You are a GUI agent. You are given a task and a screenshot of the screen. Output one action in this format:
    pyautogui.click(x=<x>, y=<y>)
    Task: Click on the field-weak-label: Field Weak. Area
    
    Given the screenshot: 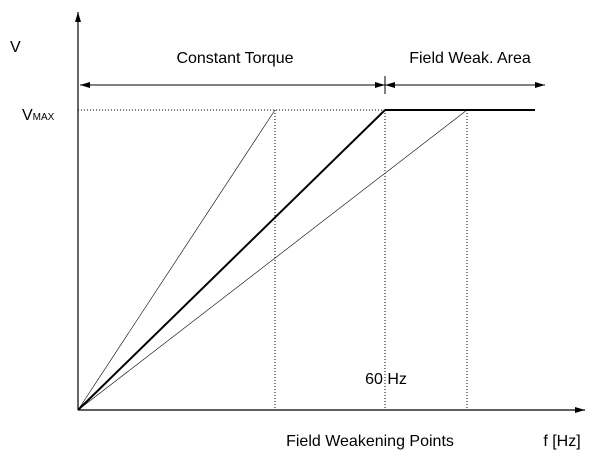 What is the action you would take?
    pyautogui.click(x=470, y=58)
    